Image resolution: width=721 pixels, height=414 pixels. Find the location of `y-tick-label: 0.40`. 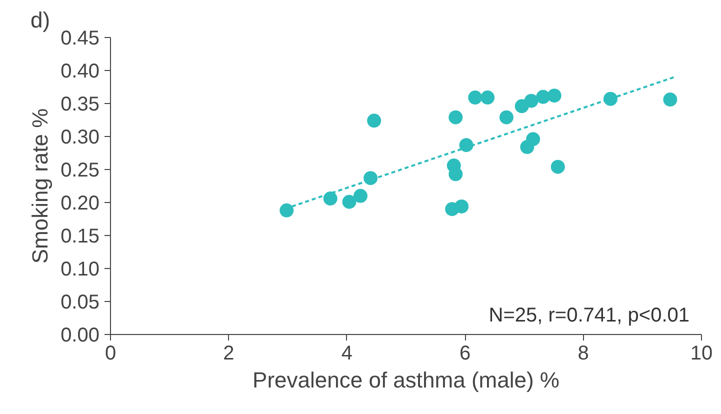

y-tick-label: 0.40 is located at coordinates (80, 71).